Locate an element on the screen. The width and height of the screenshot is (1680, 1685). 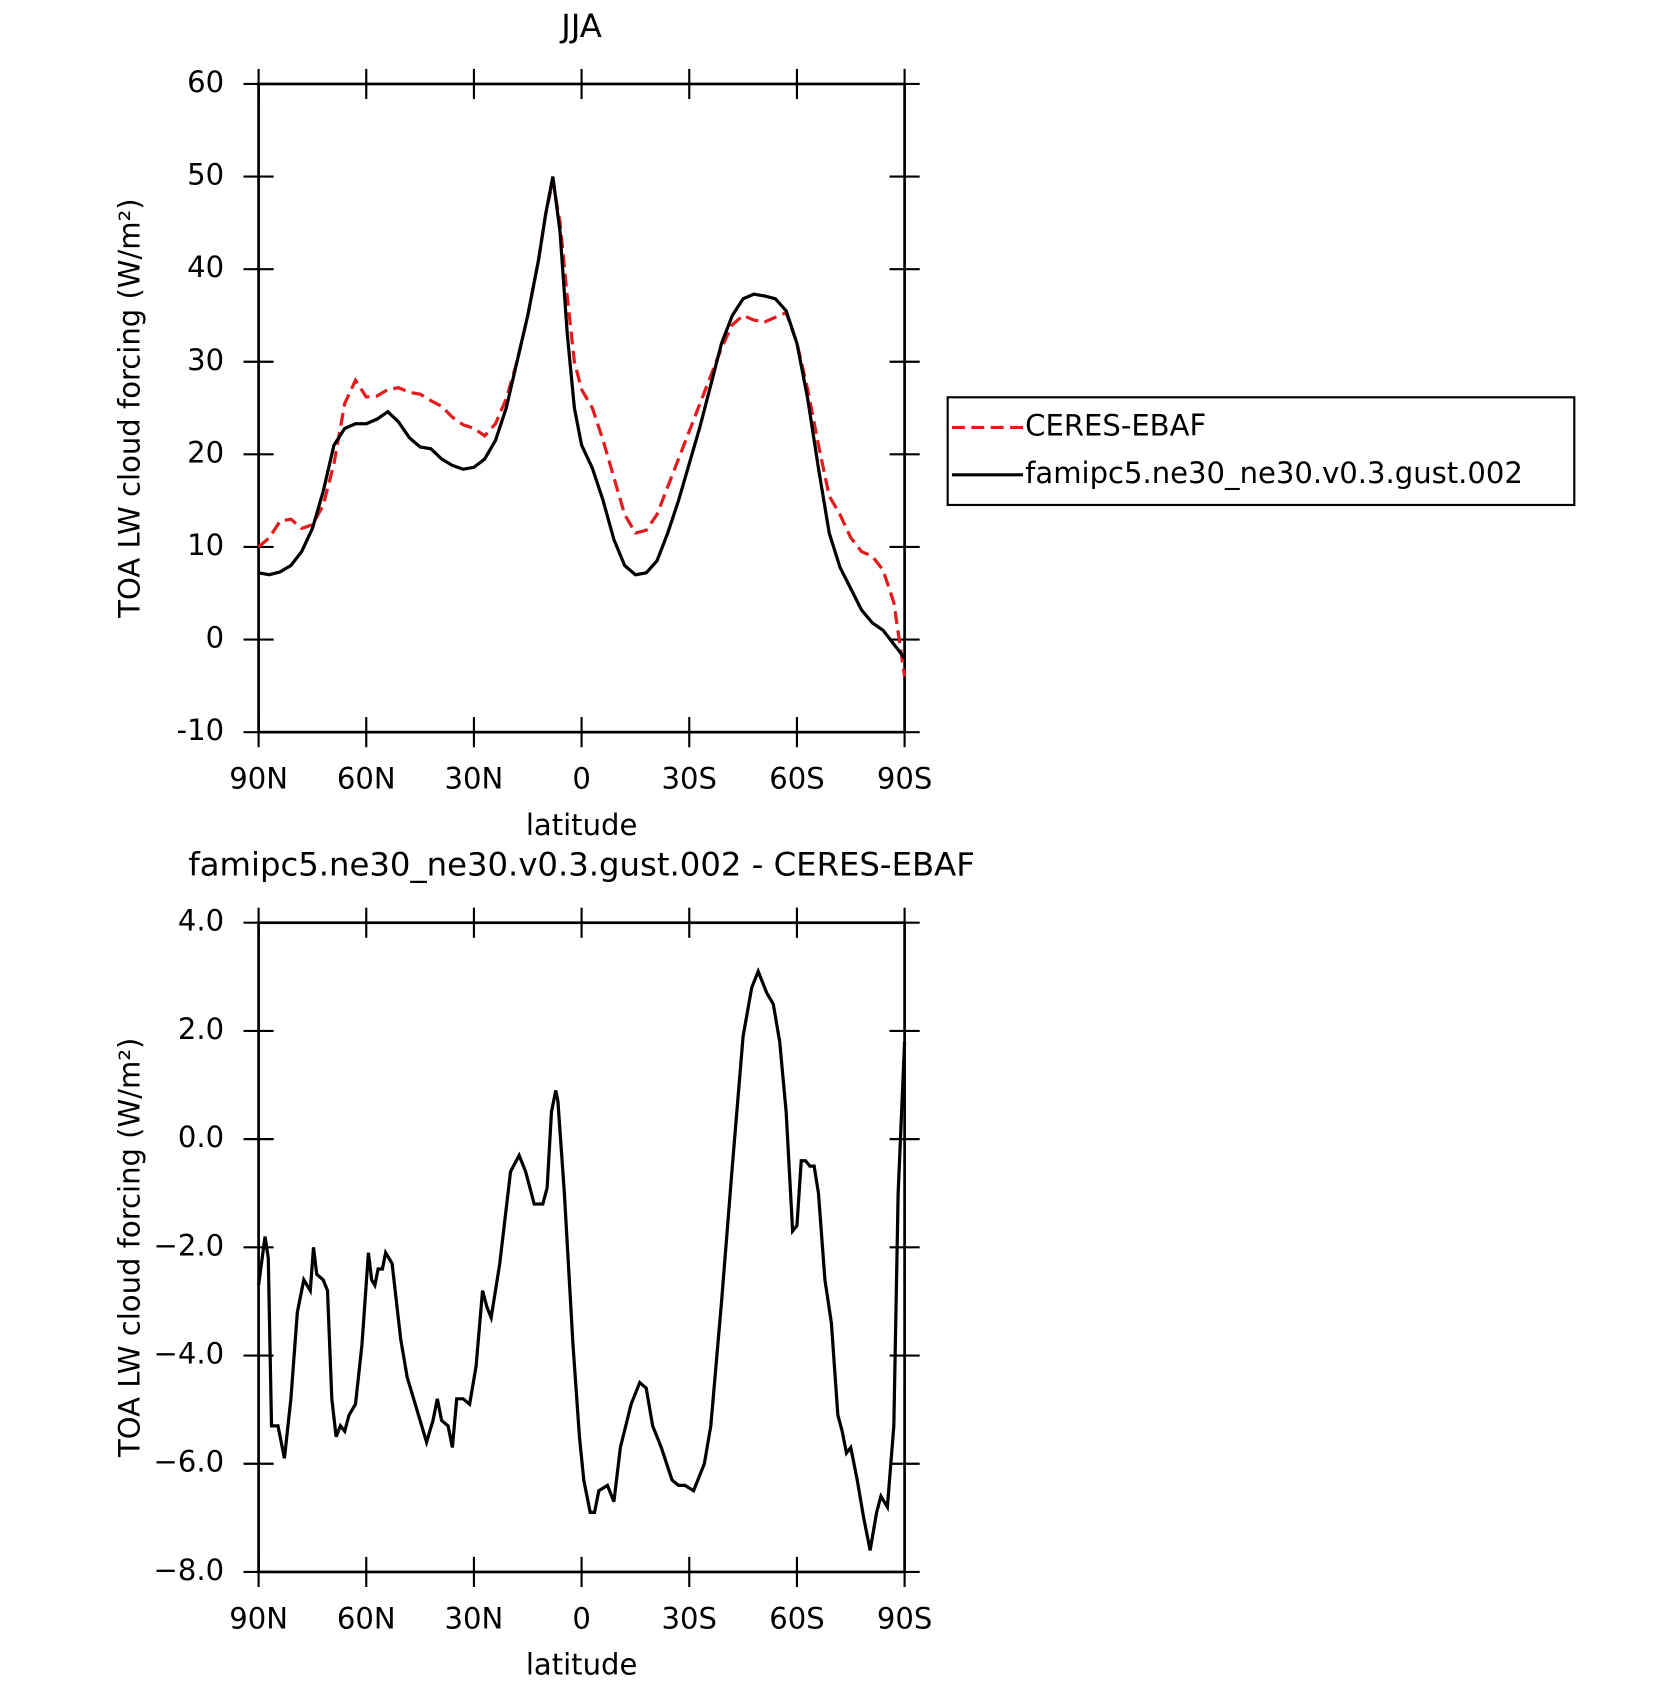
y-tick-label: 2.0 is located at coordinates (201, 1029).